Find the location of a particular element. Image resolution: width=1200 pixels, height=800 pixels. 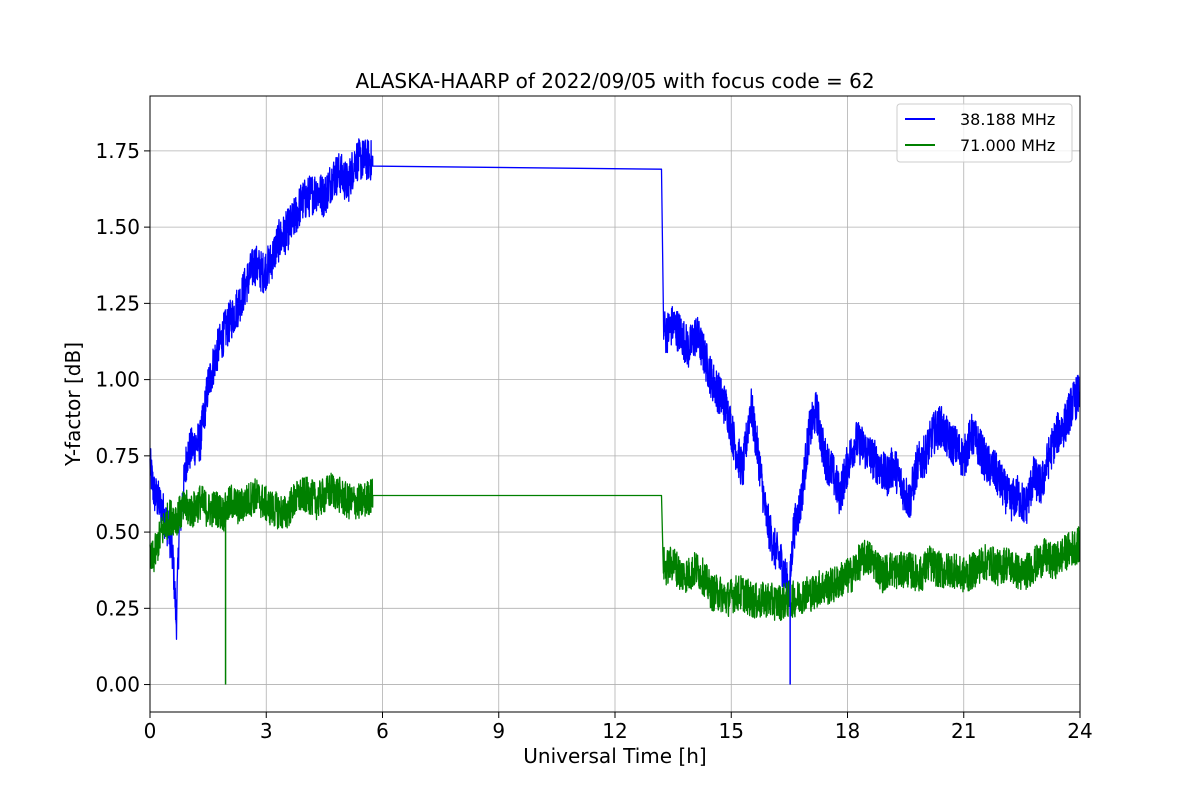

y-tick-label: 0.75 is located at coordinates (117, 456).